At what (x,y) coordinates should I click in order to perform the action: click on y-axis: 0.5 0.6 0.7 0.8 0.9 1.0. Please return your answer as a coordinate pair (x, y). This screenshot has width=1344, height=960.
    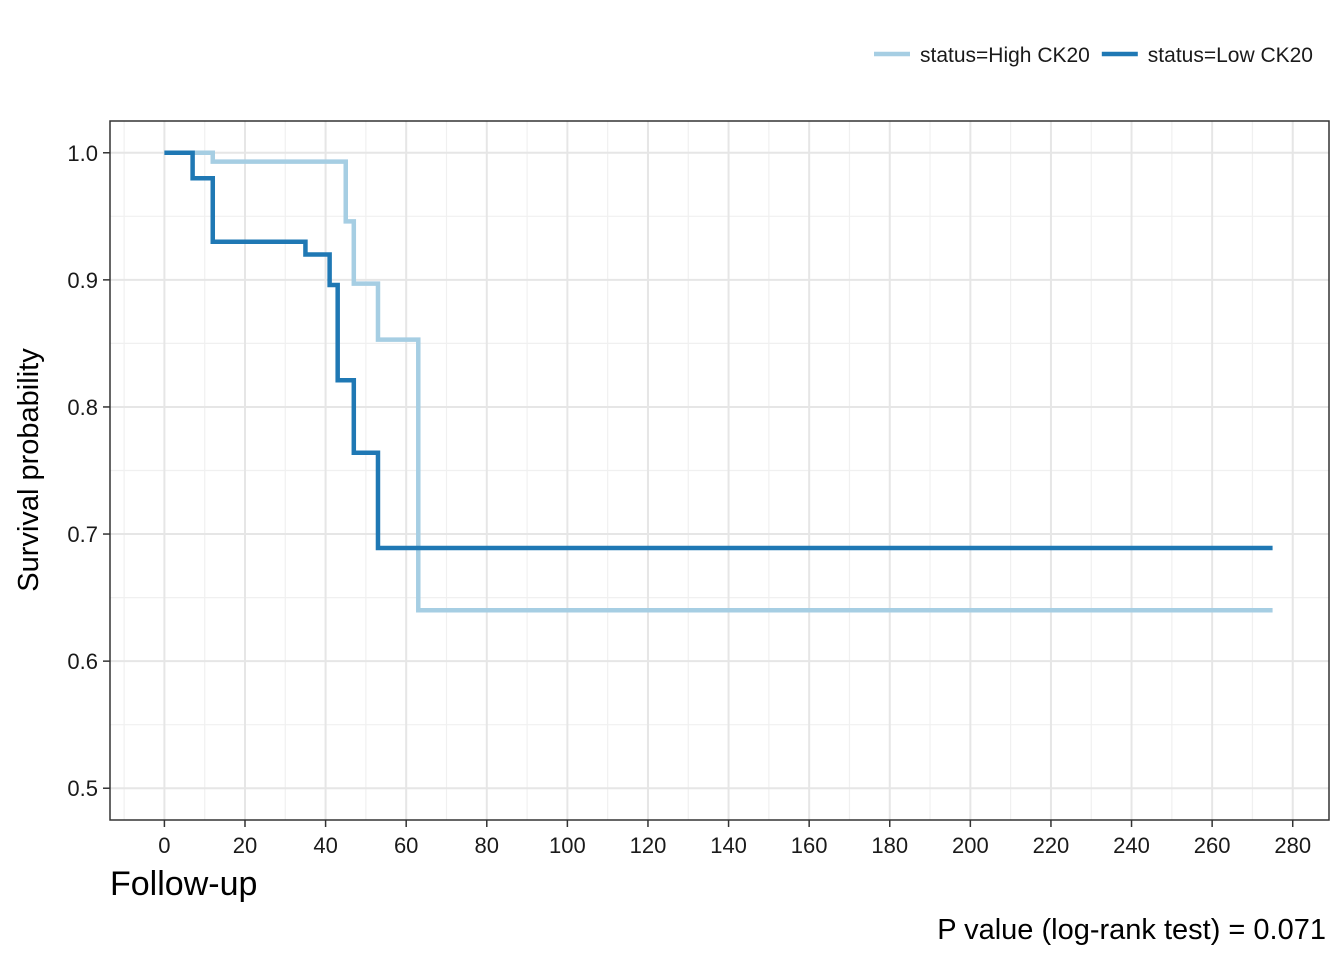
    Looking at the image, I should click on (88, 471).